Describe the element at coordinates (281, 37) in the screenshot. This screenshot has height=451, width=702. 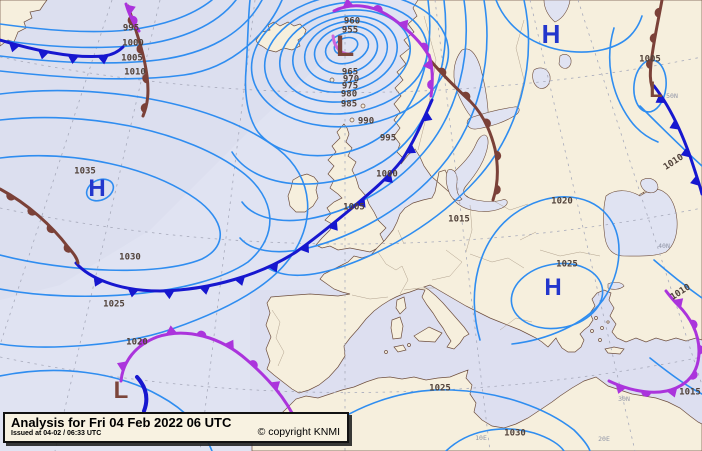
I see `coast-iceland` at that location.